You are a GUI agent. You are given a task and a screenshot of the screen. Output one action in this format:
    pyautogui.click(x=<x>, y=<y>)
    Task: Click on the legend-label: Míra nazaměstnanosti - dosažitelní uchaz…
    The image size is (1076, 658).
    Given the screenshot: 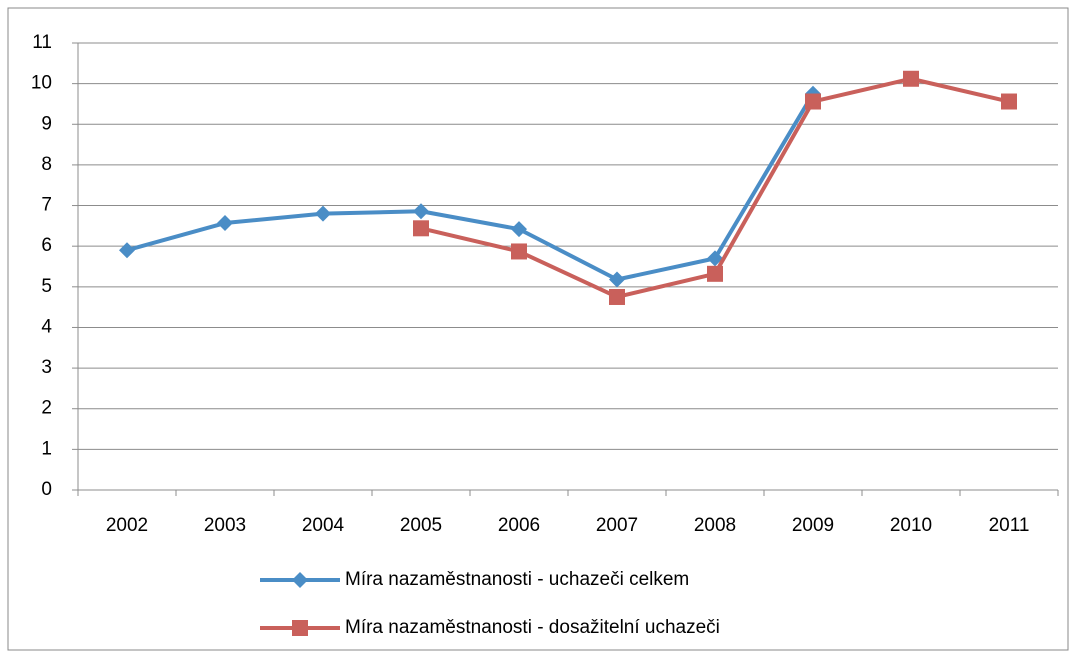 What is the action you would take?
    pyautogui.click(x=532, y=627)
    